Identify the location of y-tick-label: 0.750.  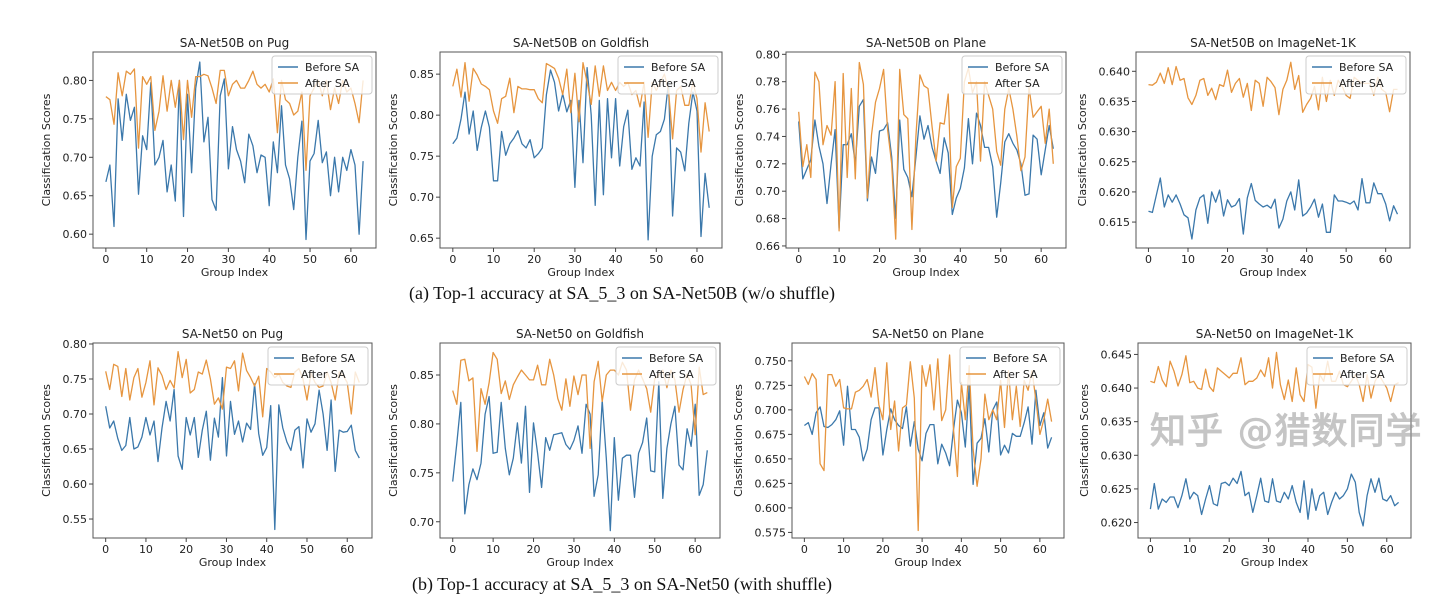
(771, 361).